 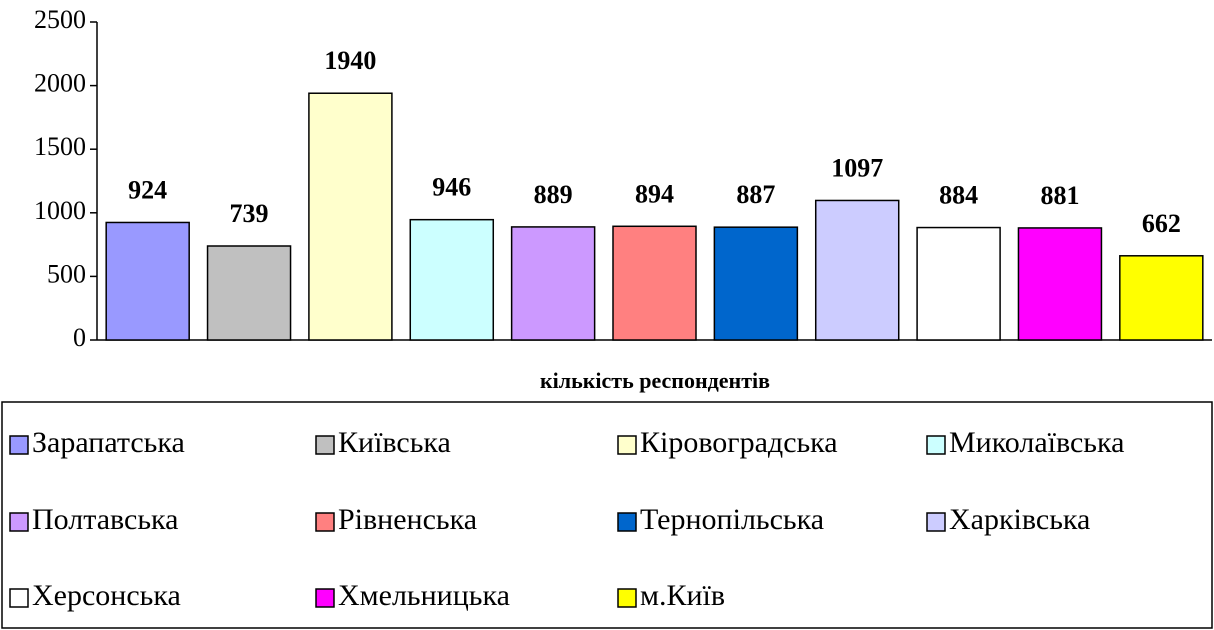 What do you see at coordinates (958, 195) in the screenshot?
I see `data-label: 884` at bounding box center [958, 195].